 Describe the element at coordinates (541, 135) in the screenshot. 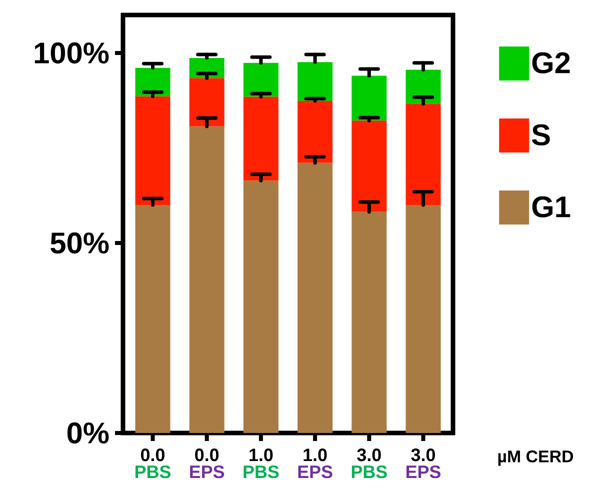

I see `legend-label: S` at that location.